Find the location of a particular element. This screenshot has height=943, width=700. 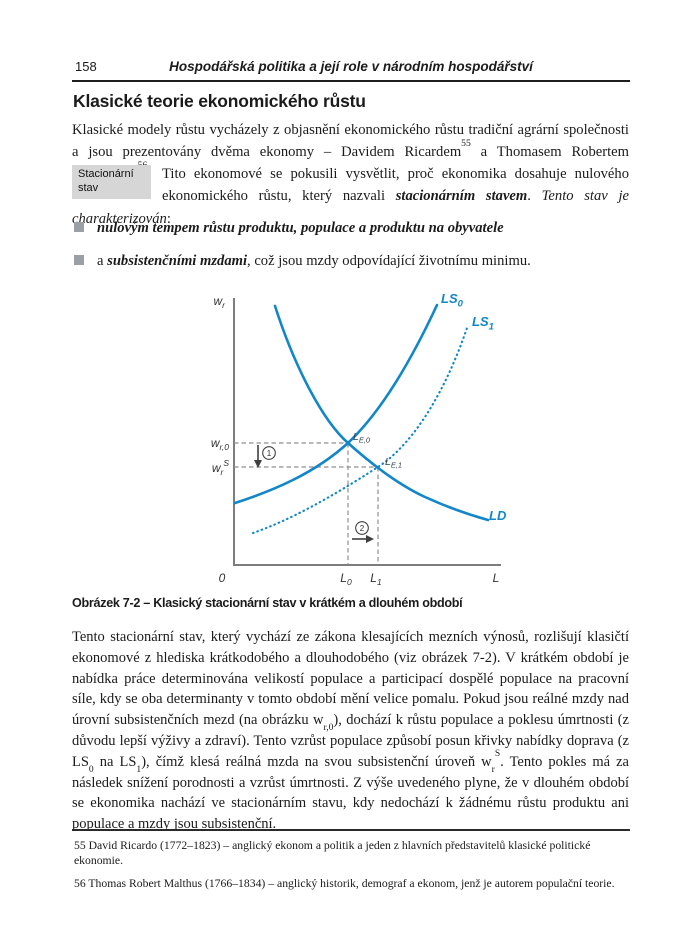

footnote-rule is located at coordinates (351, 830).